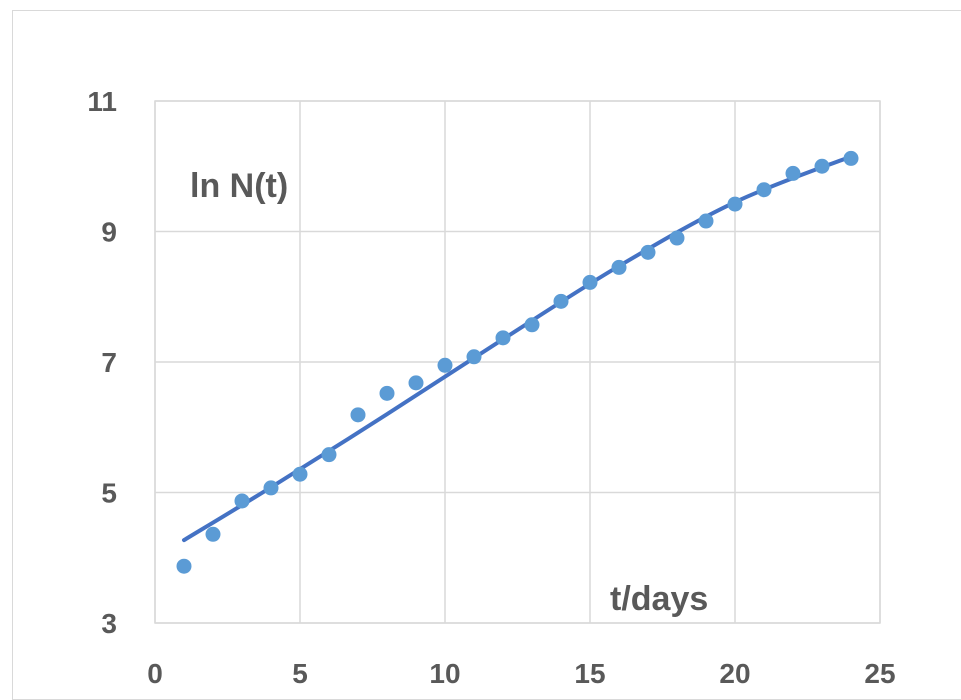 The image size is (961, 700). I want to click on x-tick-label: 0, so click(155, 673).